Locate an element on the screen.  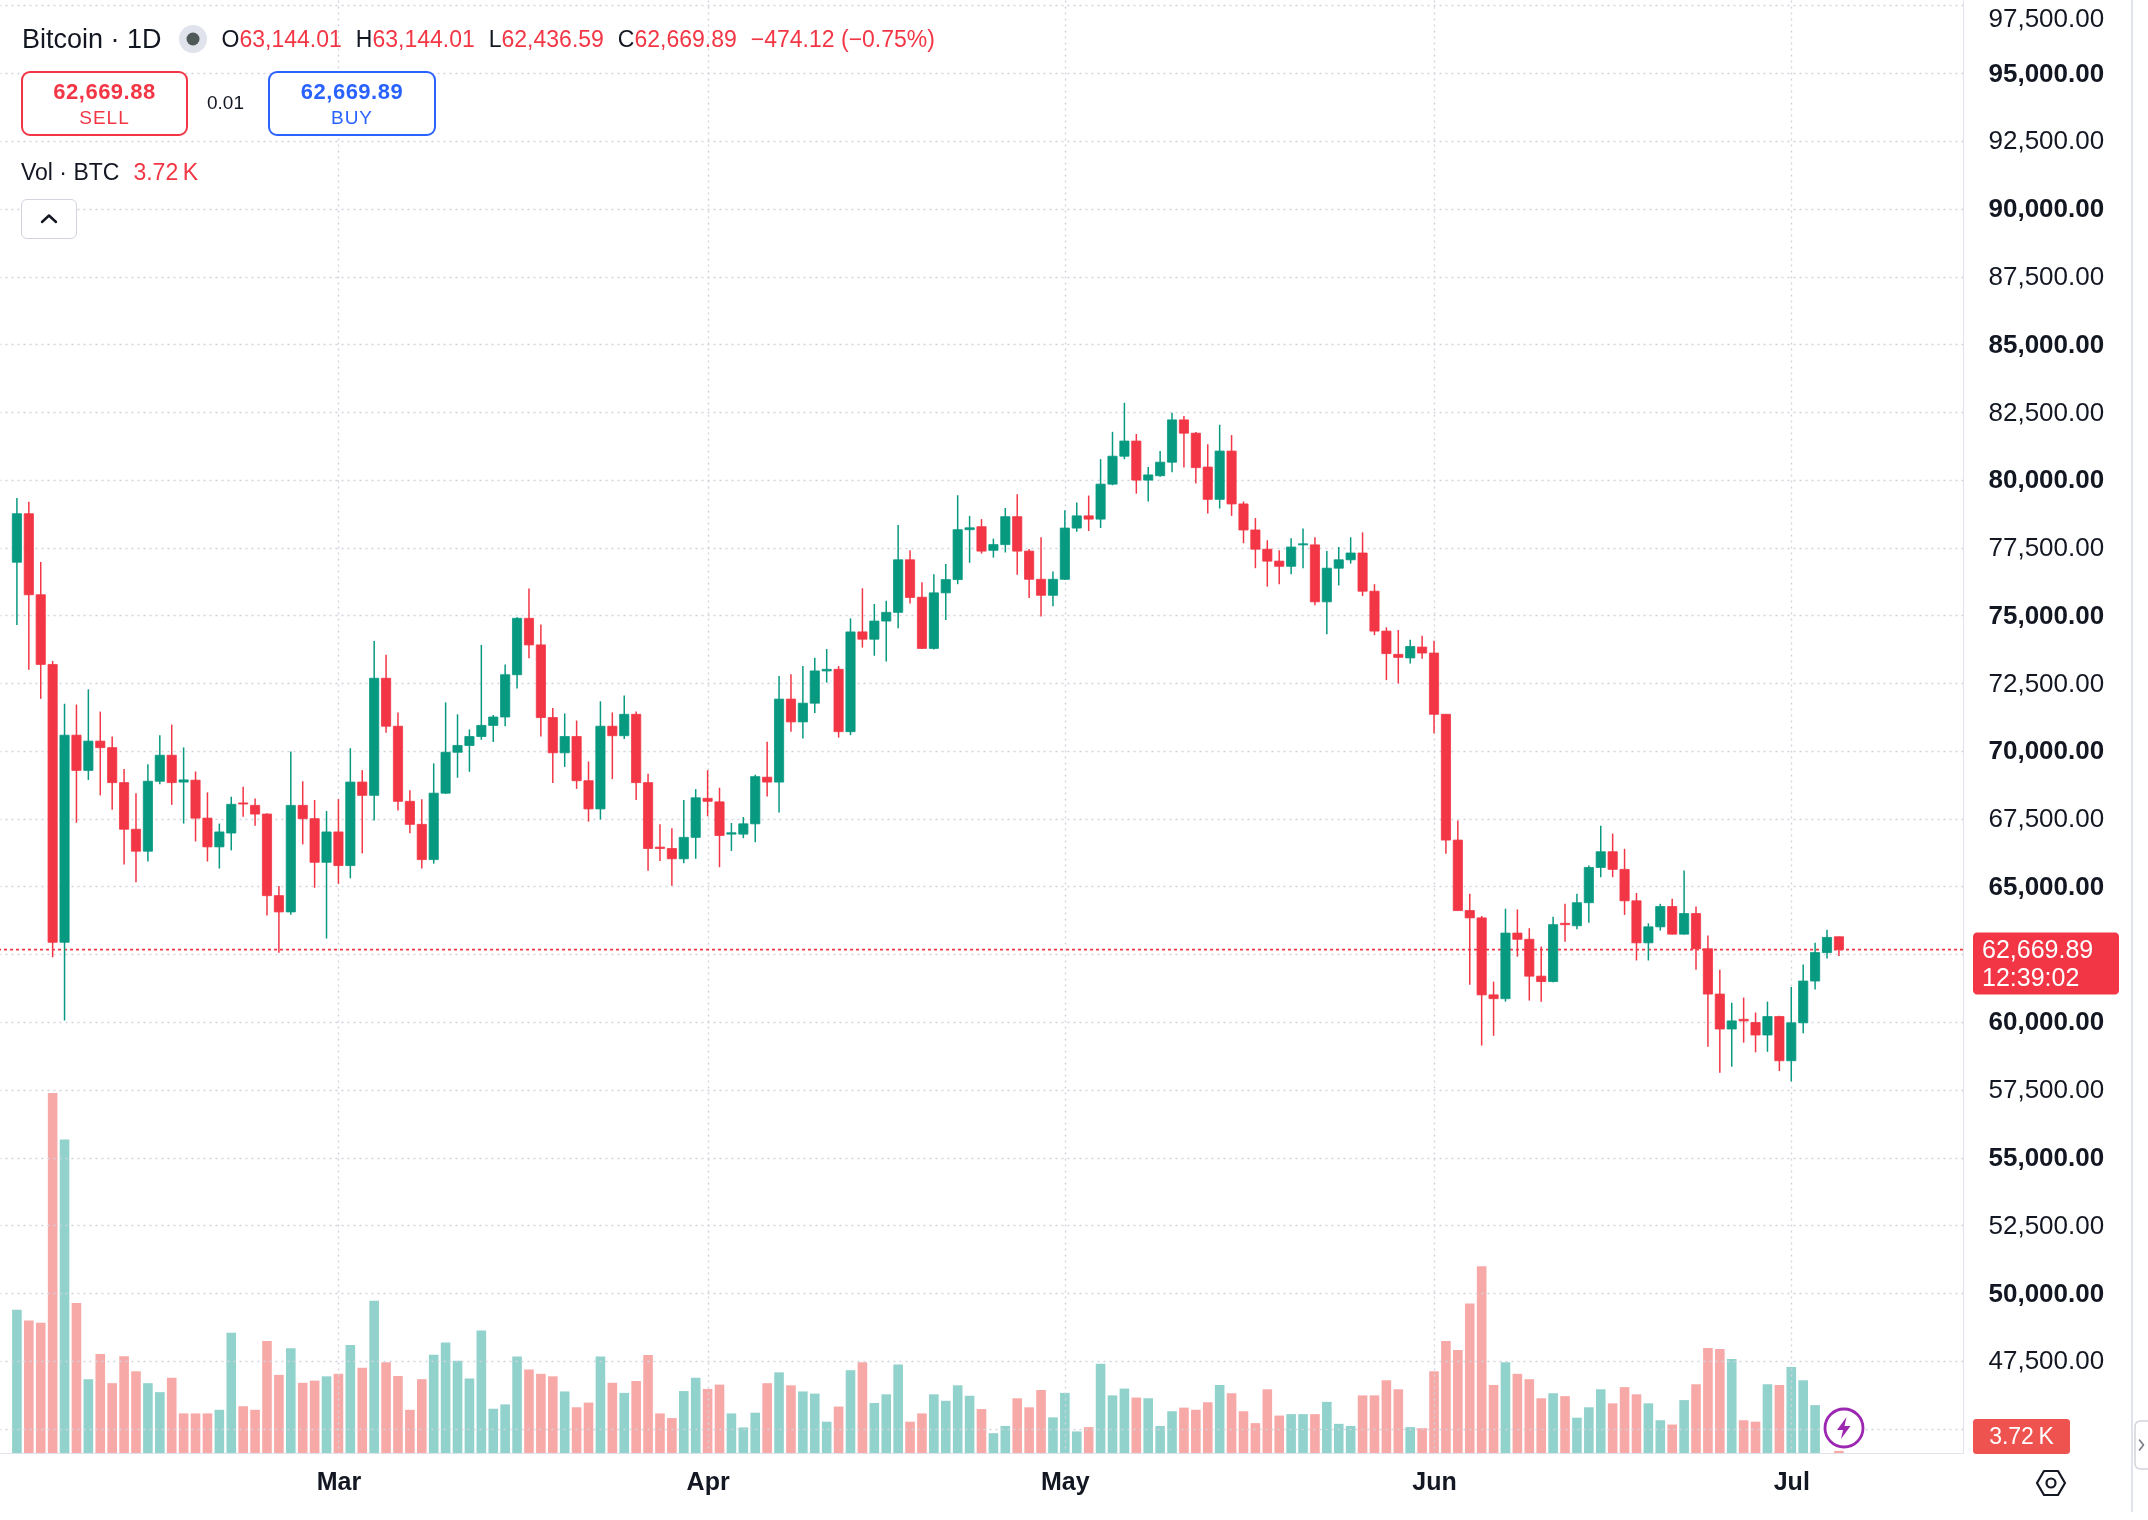
y-tick-label: 67,500.00 is located at coordinates (2046, 818).